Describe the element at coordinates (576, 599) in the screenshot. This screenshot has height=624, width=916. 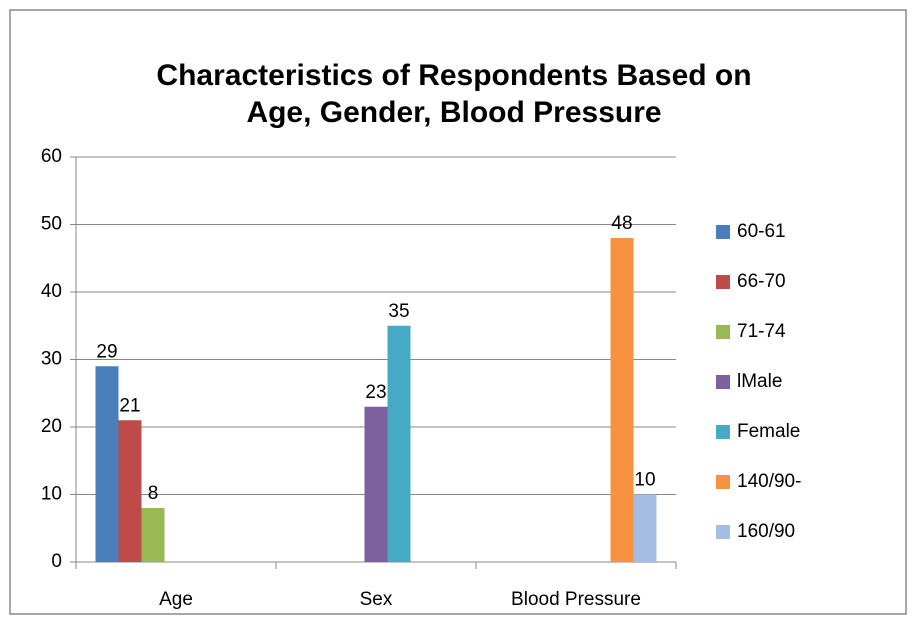
I see `x-tick-label: Blood Pressure` at that location.